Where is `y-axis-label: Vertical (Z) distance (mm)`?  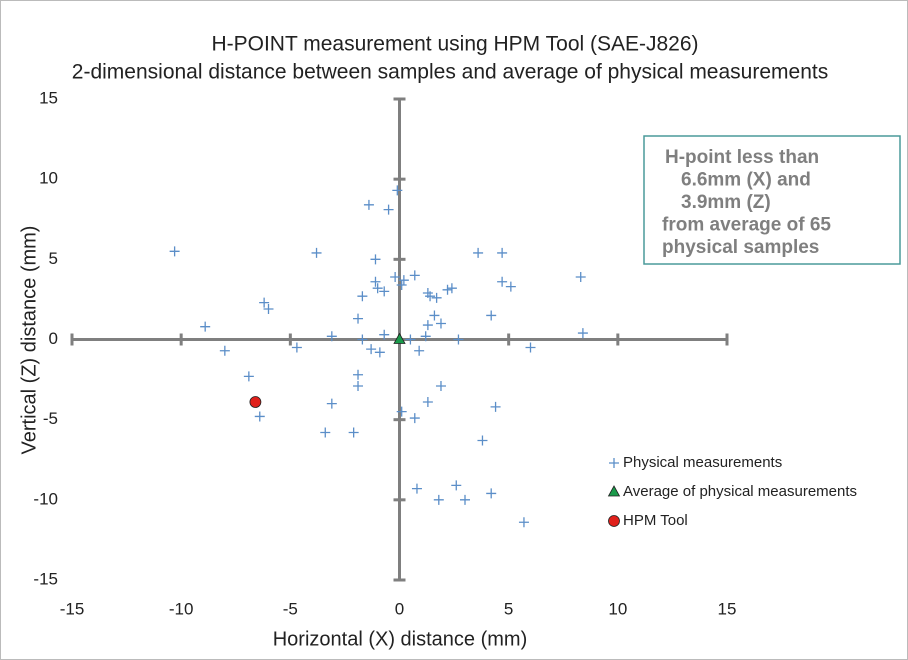
y-axis-label: Vertical (Z) distance (mm) is located at coordinates (29, 340).